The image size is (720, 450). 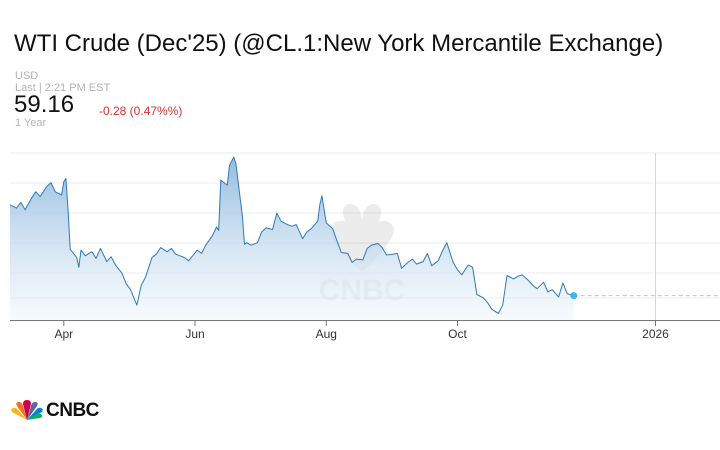 What do you see at coordinates (63, 334) in the screenshot?
I see `x-tick-label: Apr` at bounding box center [63, 334].